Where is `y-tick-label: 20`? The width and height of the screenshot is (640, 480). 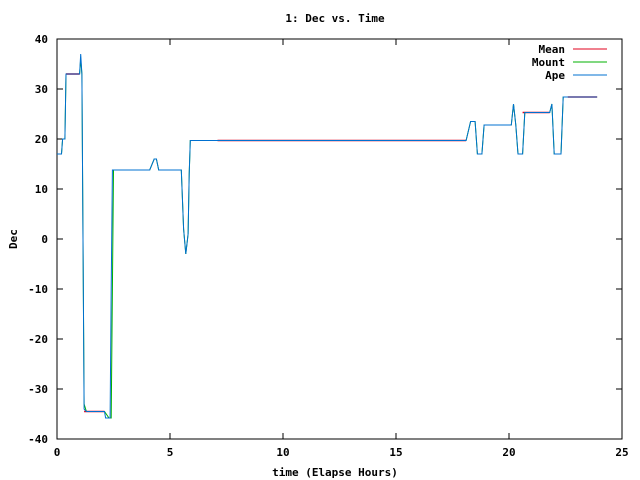
y-tick-label: 20 is located at coordinates (41, 139).